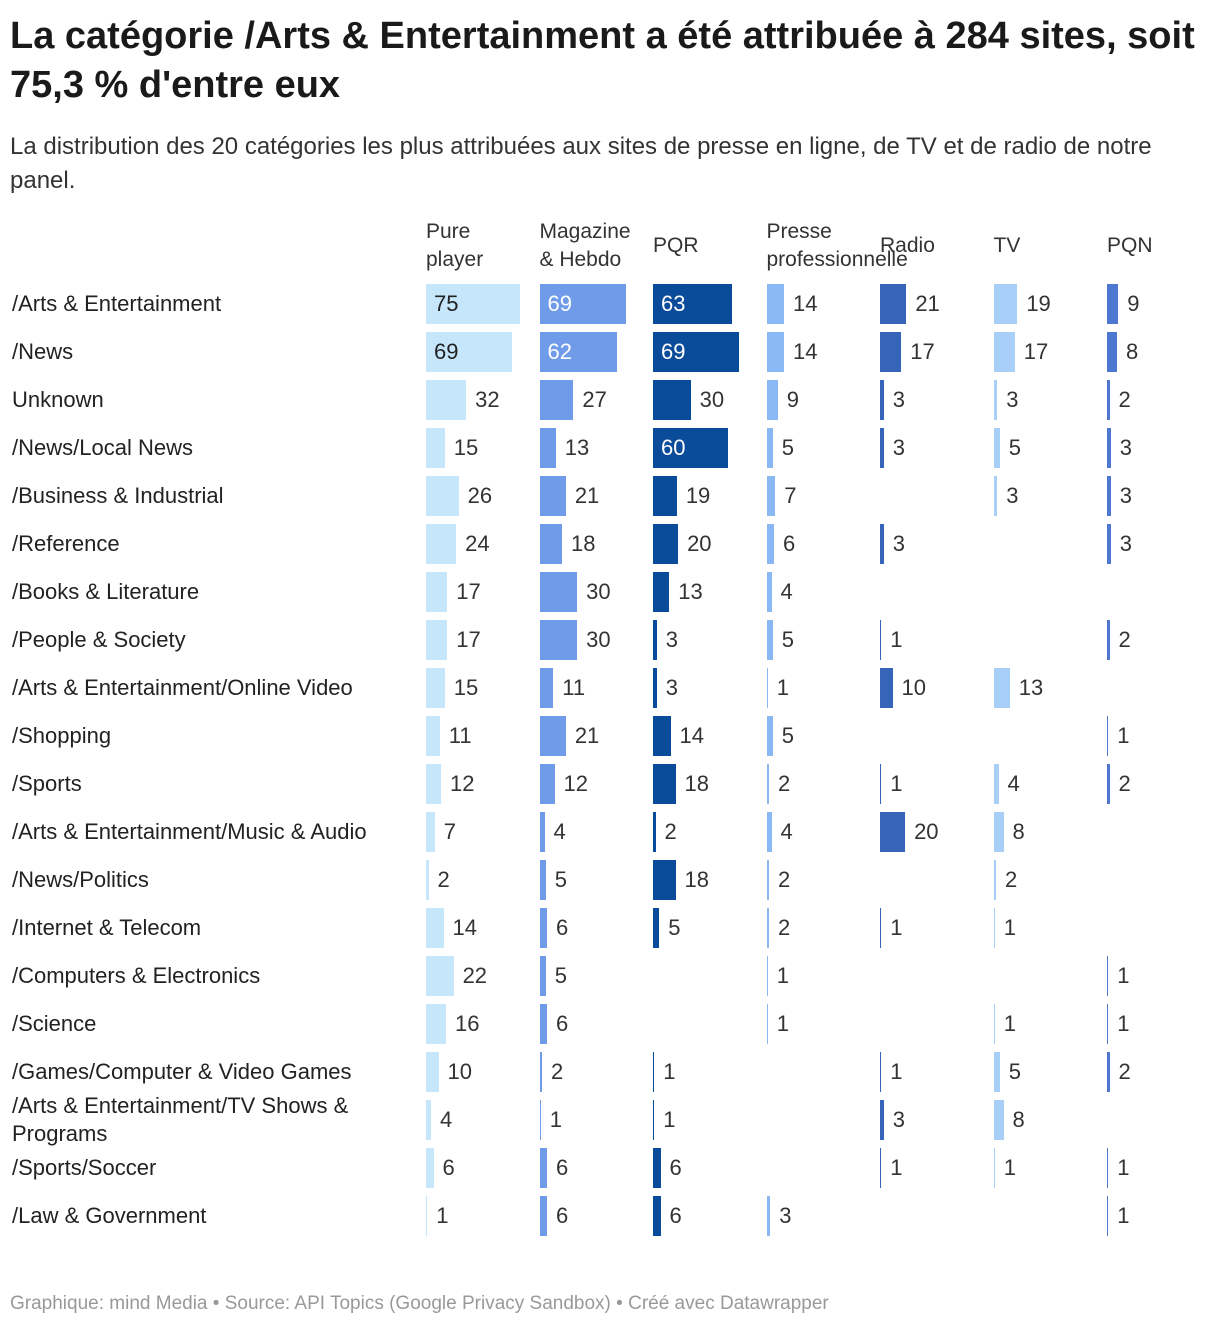 The image size is (1220, 1330). I want to click on column-header: Presse professionnelle, so click(837, 245).